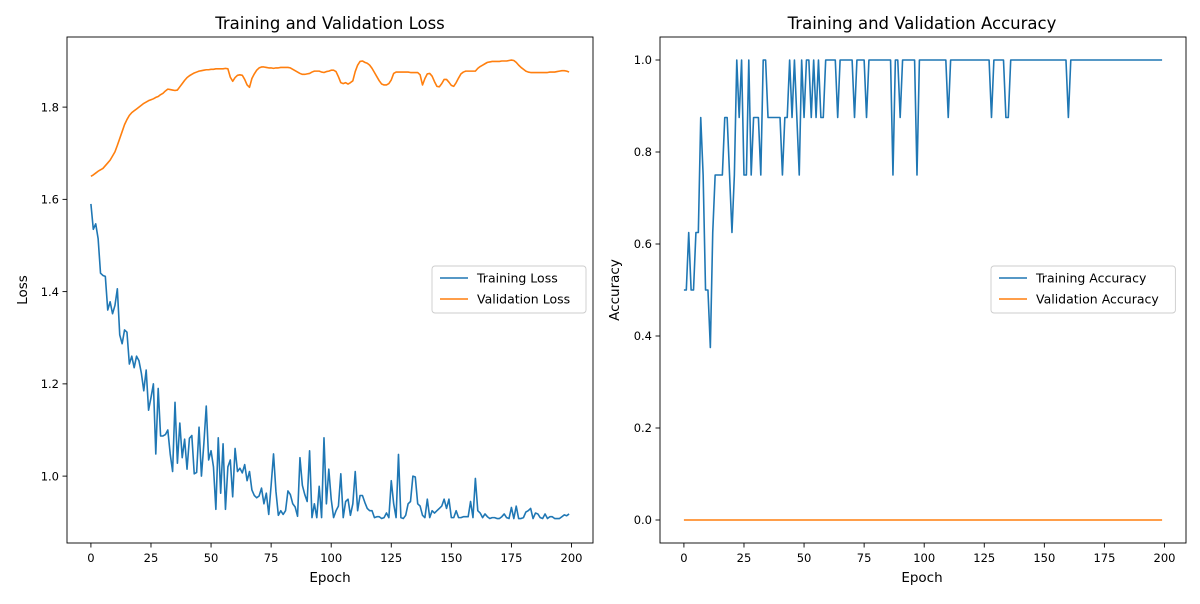 This screenshot has width=1200, height=604. I want to click on loss-xtick-label: 75, so click(271, 558).